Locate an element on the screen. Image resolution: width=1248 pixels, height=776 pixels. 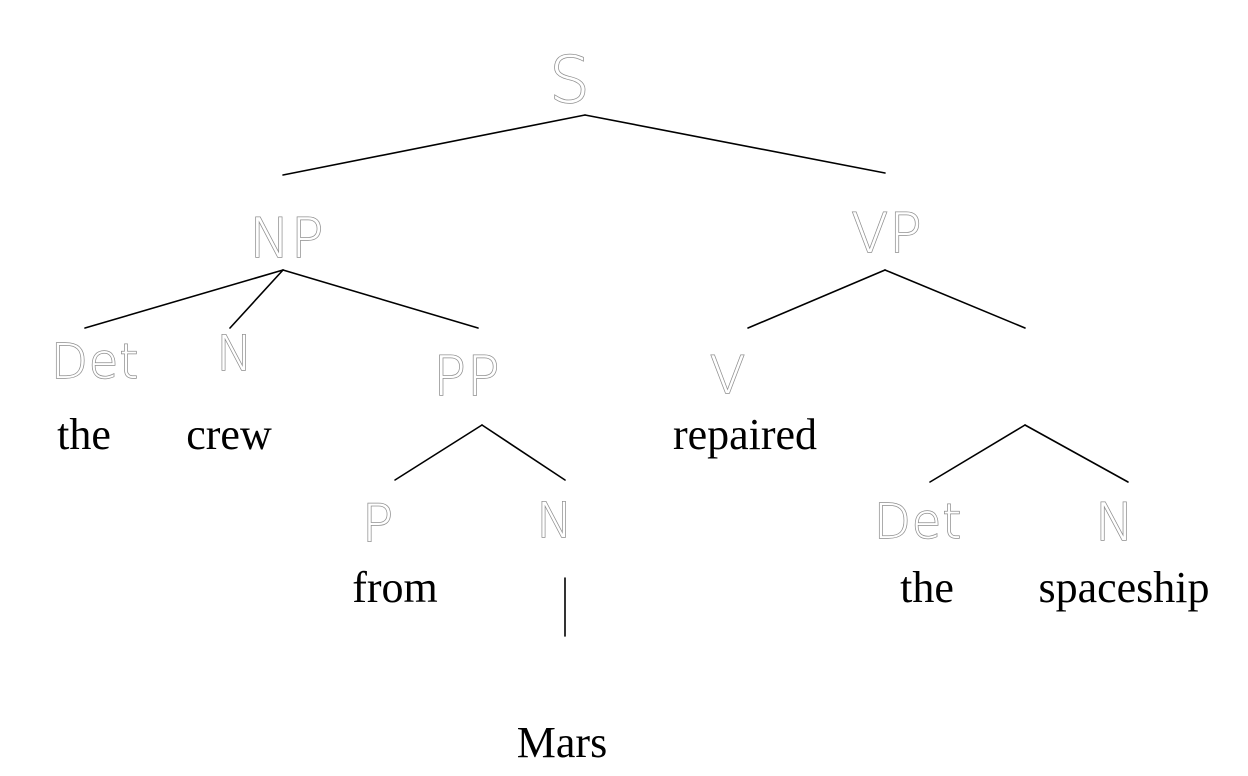
edge-pp-p is located at coordinates (438, 452).